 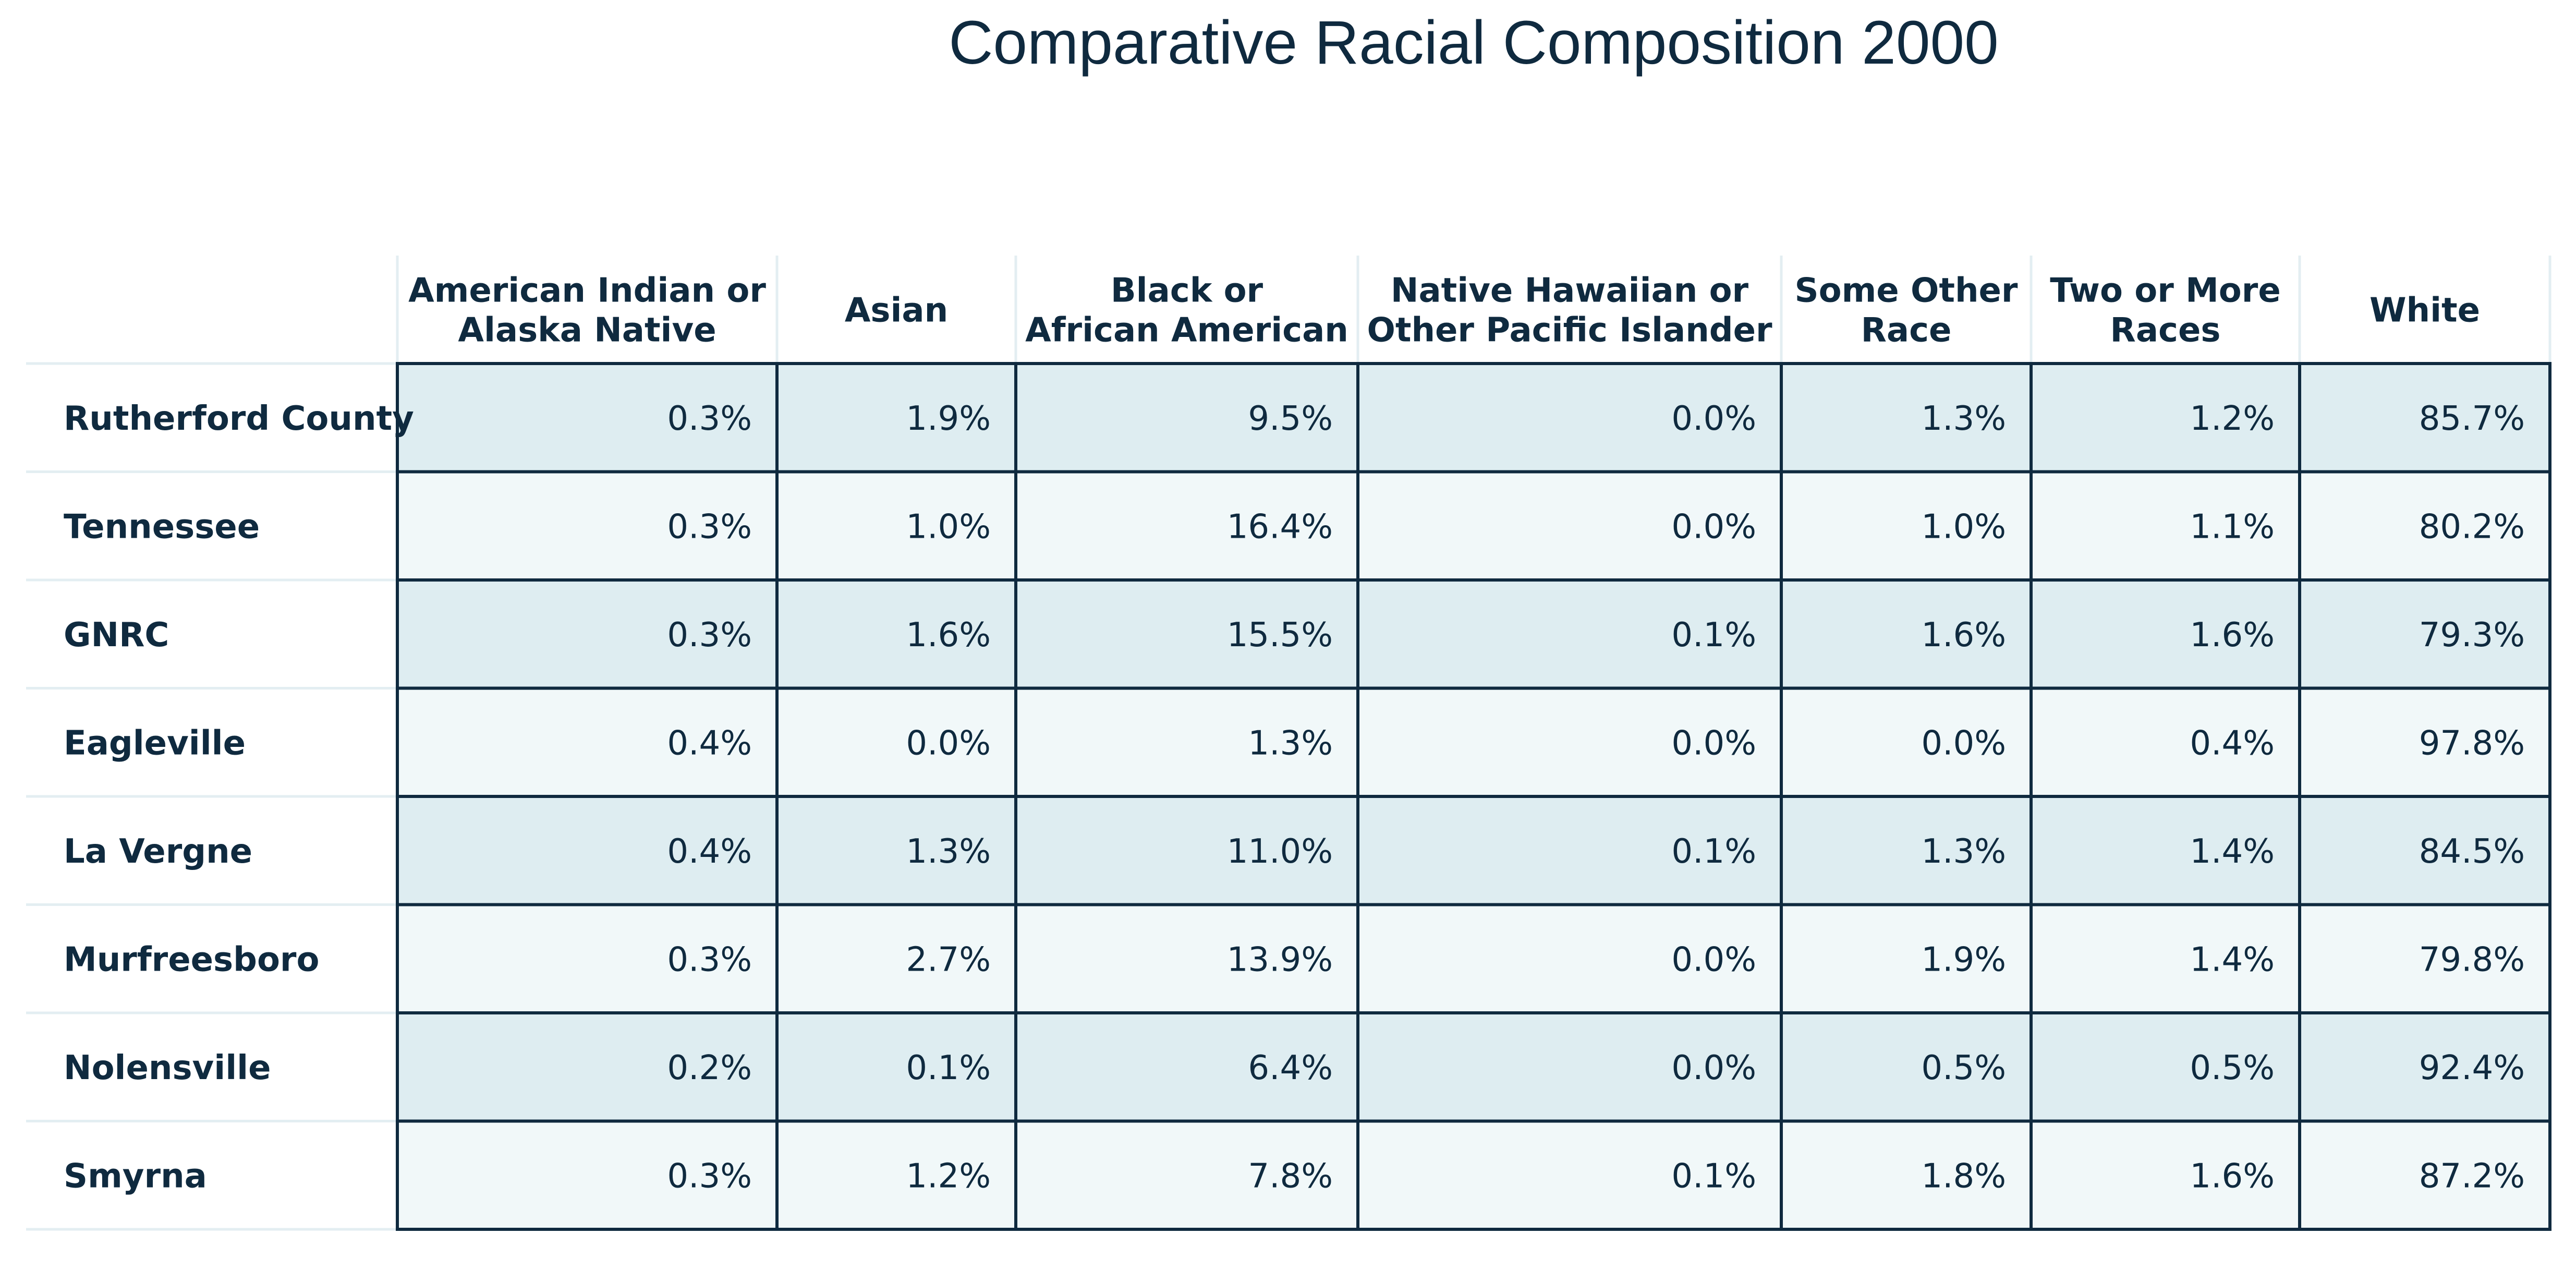 What do you see at coordinates (1906, 291) in the screenshot?
I see `column-header-5-line-1: Some Other` at bounding box center [1906, 291].